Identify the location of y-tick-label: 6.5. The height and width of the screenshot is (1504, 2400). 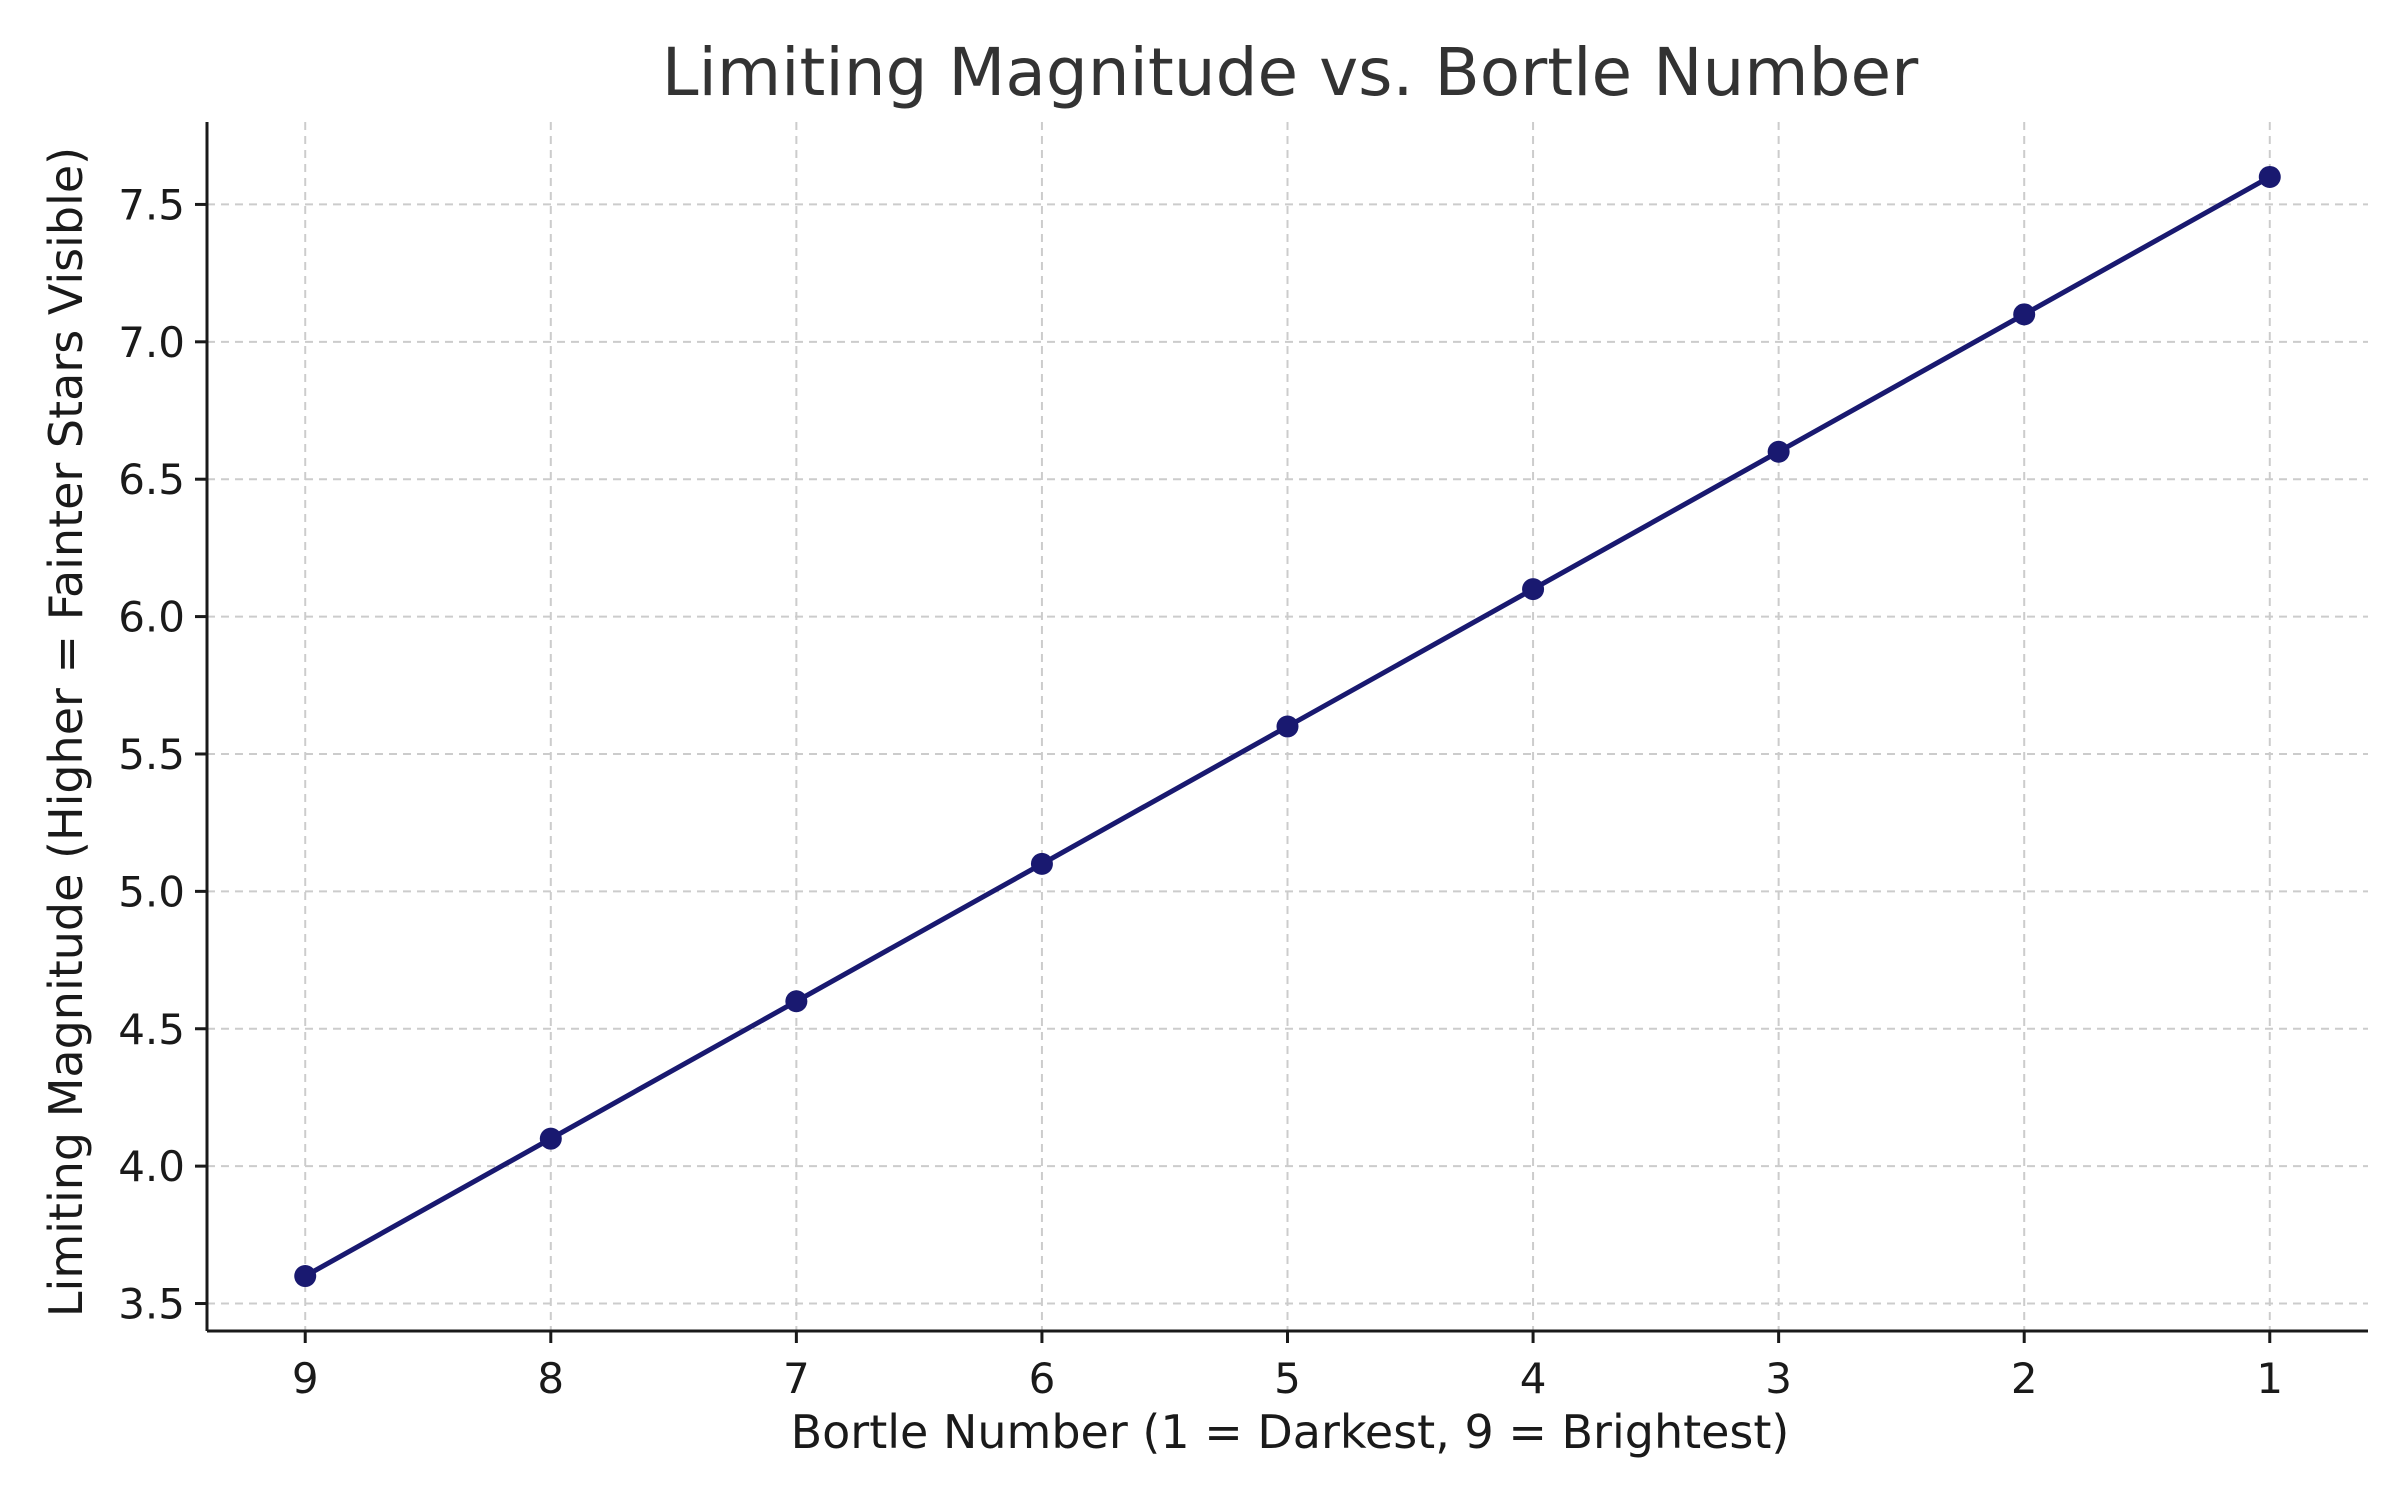
(151, 479).